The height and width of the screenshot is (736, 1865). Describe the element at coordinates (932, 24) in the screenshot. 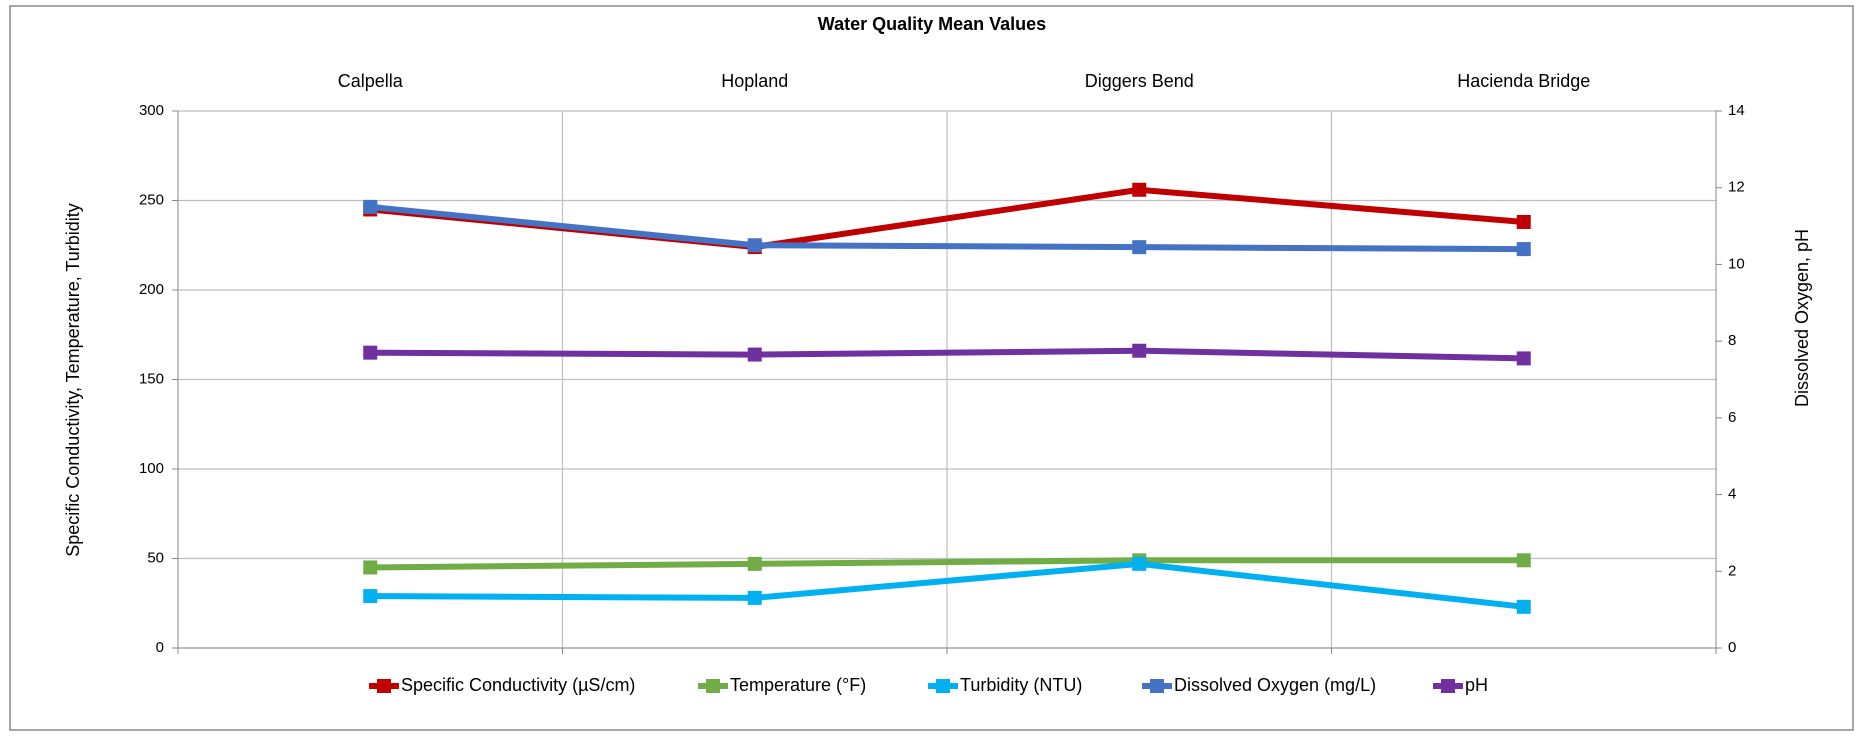

I see `chart-title: Water Quality Mean Values` at that location.